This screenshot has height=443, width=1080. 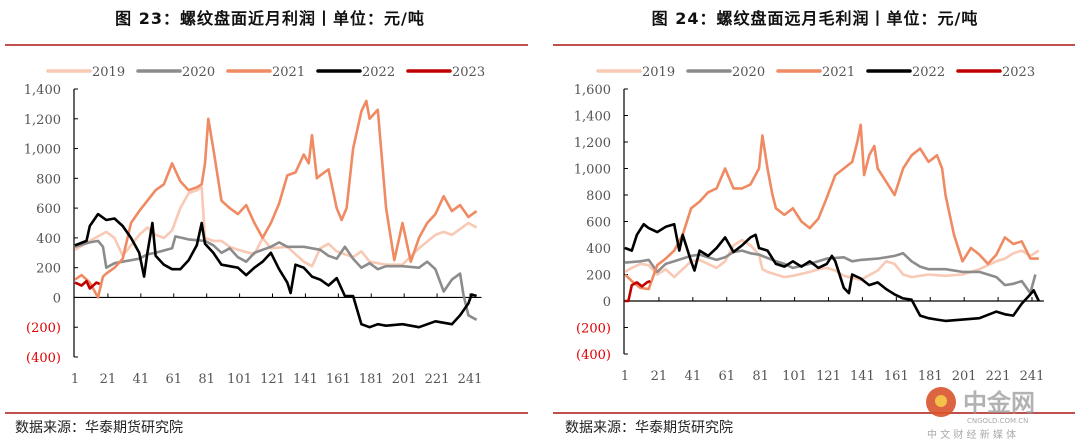 What do you see at coordinates (997, 421) in the screenshot?
I see `svg-text: CNGOLD.COM.CN` at bounding box center [997, 421].